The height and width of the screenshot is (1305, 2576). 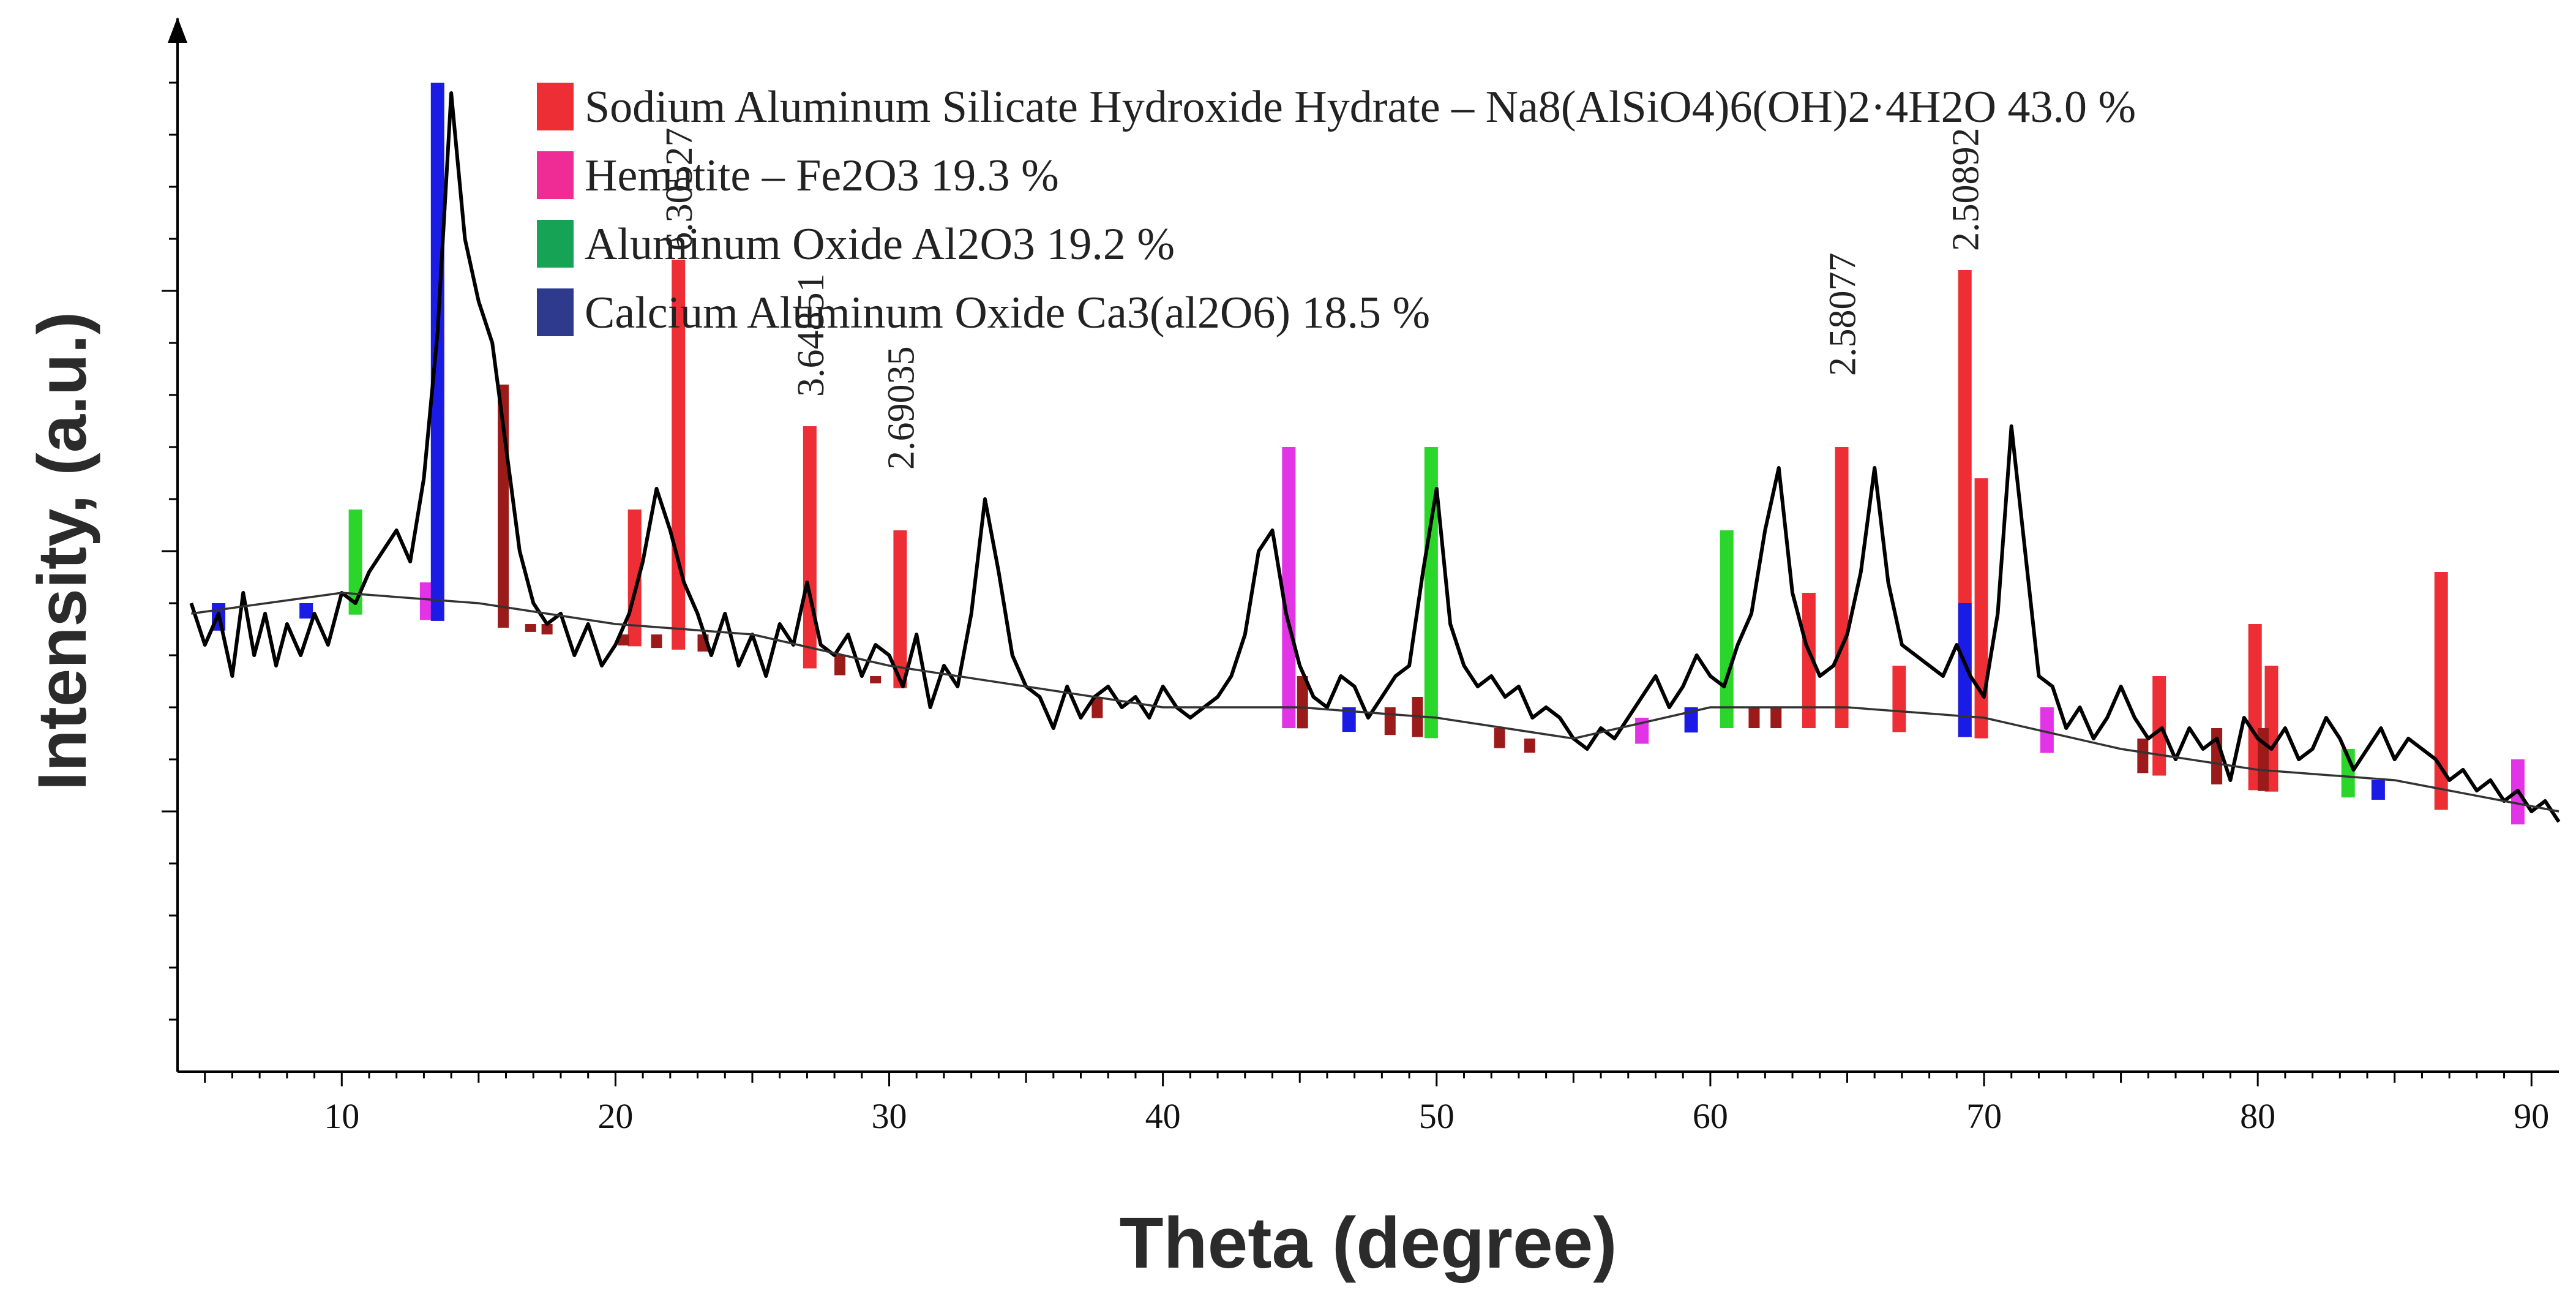 I want to click on x-tick-label: 90, so click(x=2532, y=1116).